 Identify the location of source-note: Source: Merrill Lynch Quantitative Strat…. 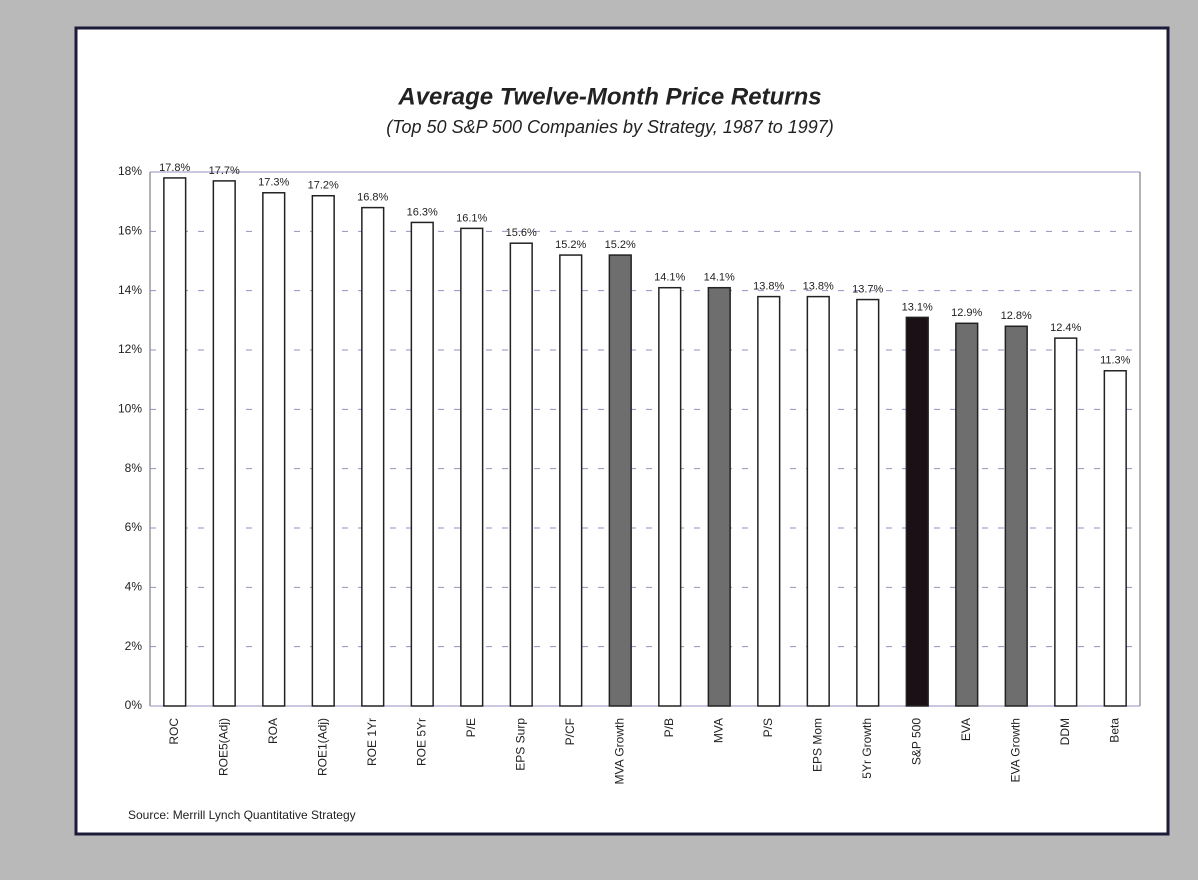
(242, 815).